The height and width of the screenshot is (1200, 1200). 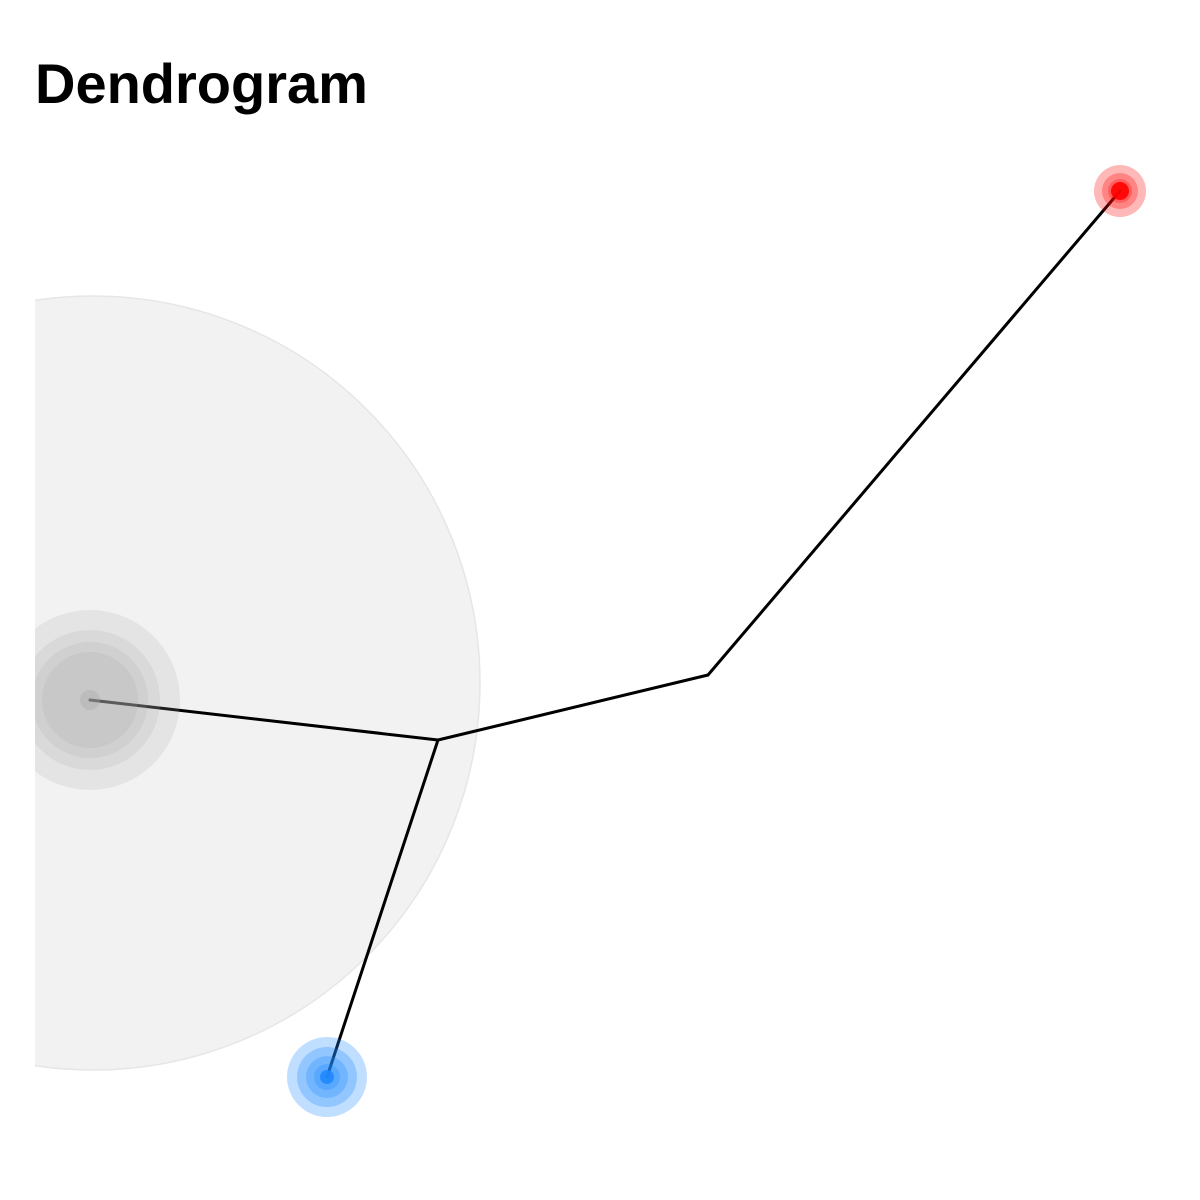 I want to click on edge-branch-lower-to-branch-upper, so click(x=573, y=707).